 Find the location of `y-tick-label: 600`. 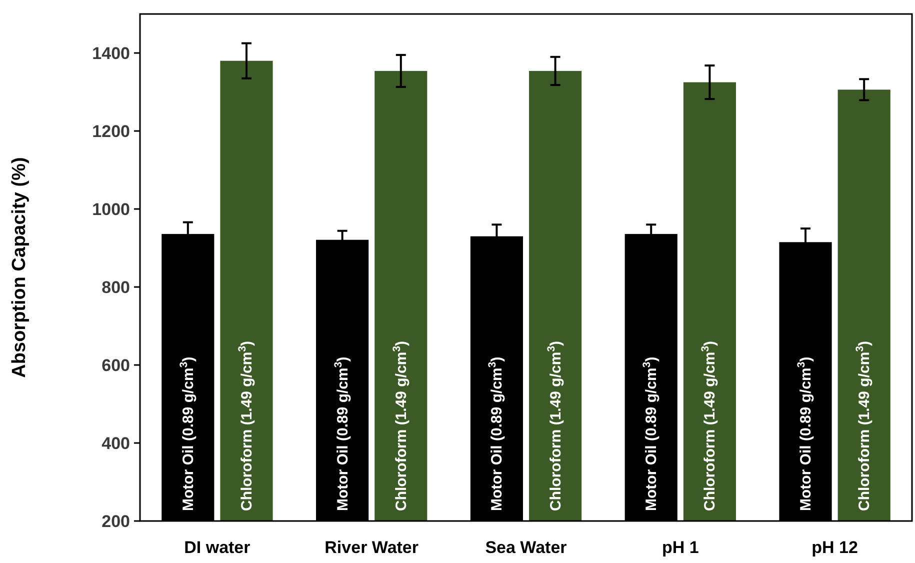

y-tick-label: 600 is located at coordinates (116, 365).